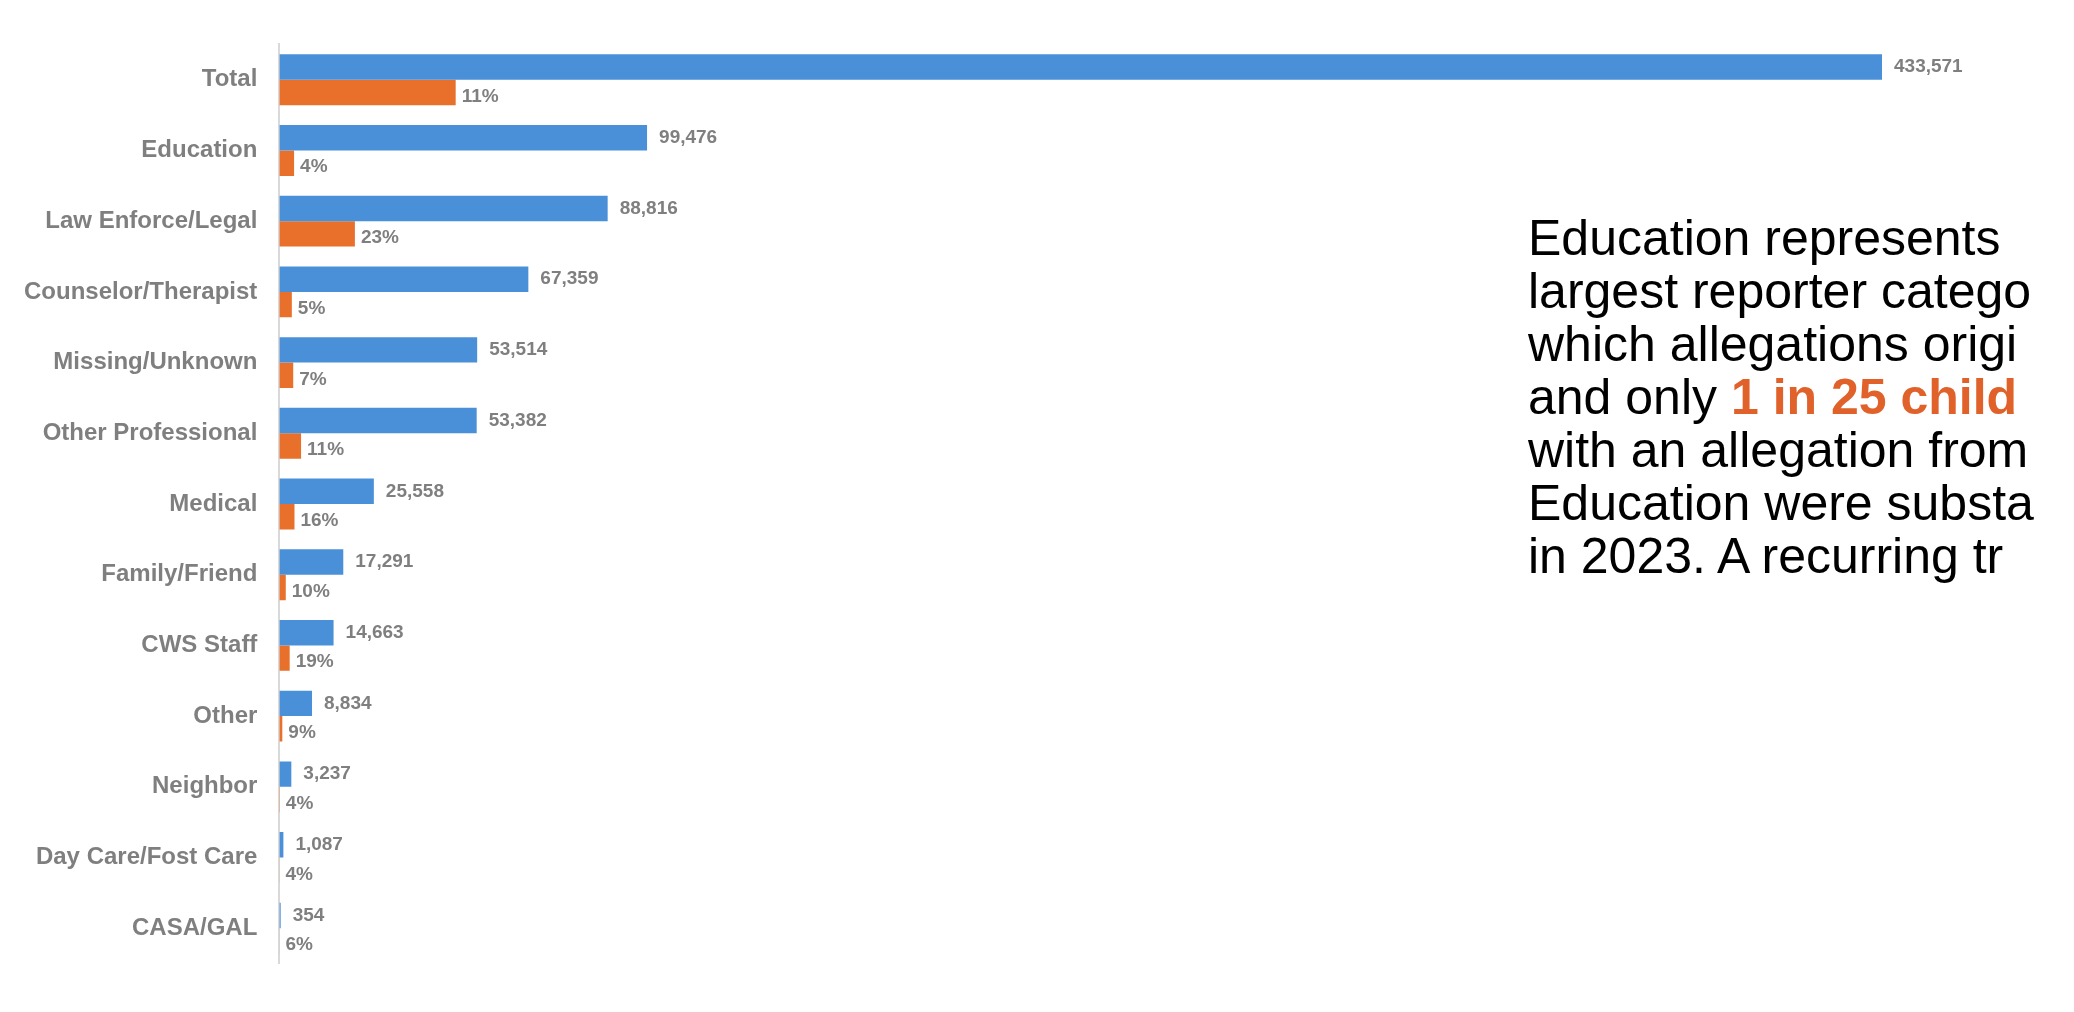  Describe the element at coordinates (310, 590) in the screenshot. I see `annotation: 10%` at that location.